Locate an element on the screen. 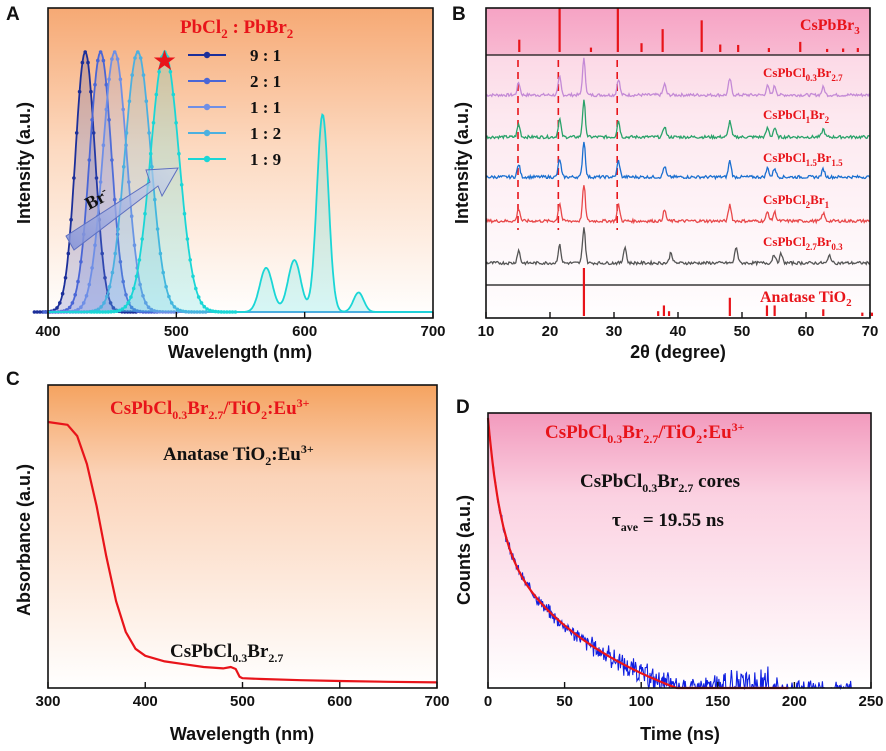 The width and height of the screenshot is (886, 751). panel-c-tick-label: 300 is located at coordinates (47, 701).